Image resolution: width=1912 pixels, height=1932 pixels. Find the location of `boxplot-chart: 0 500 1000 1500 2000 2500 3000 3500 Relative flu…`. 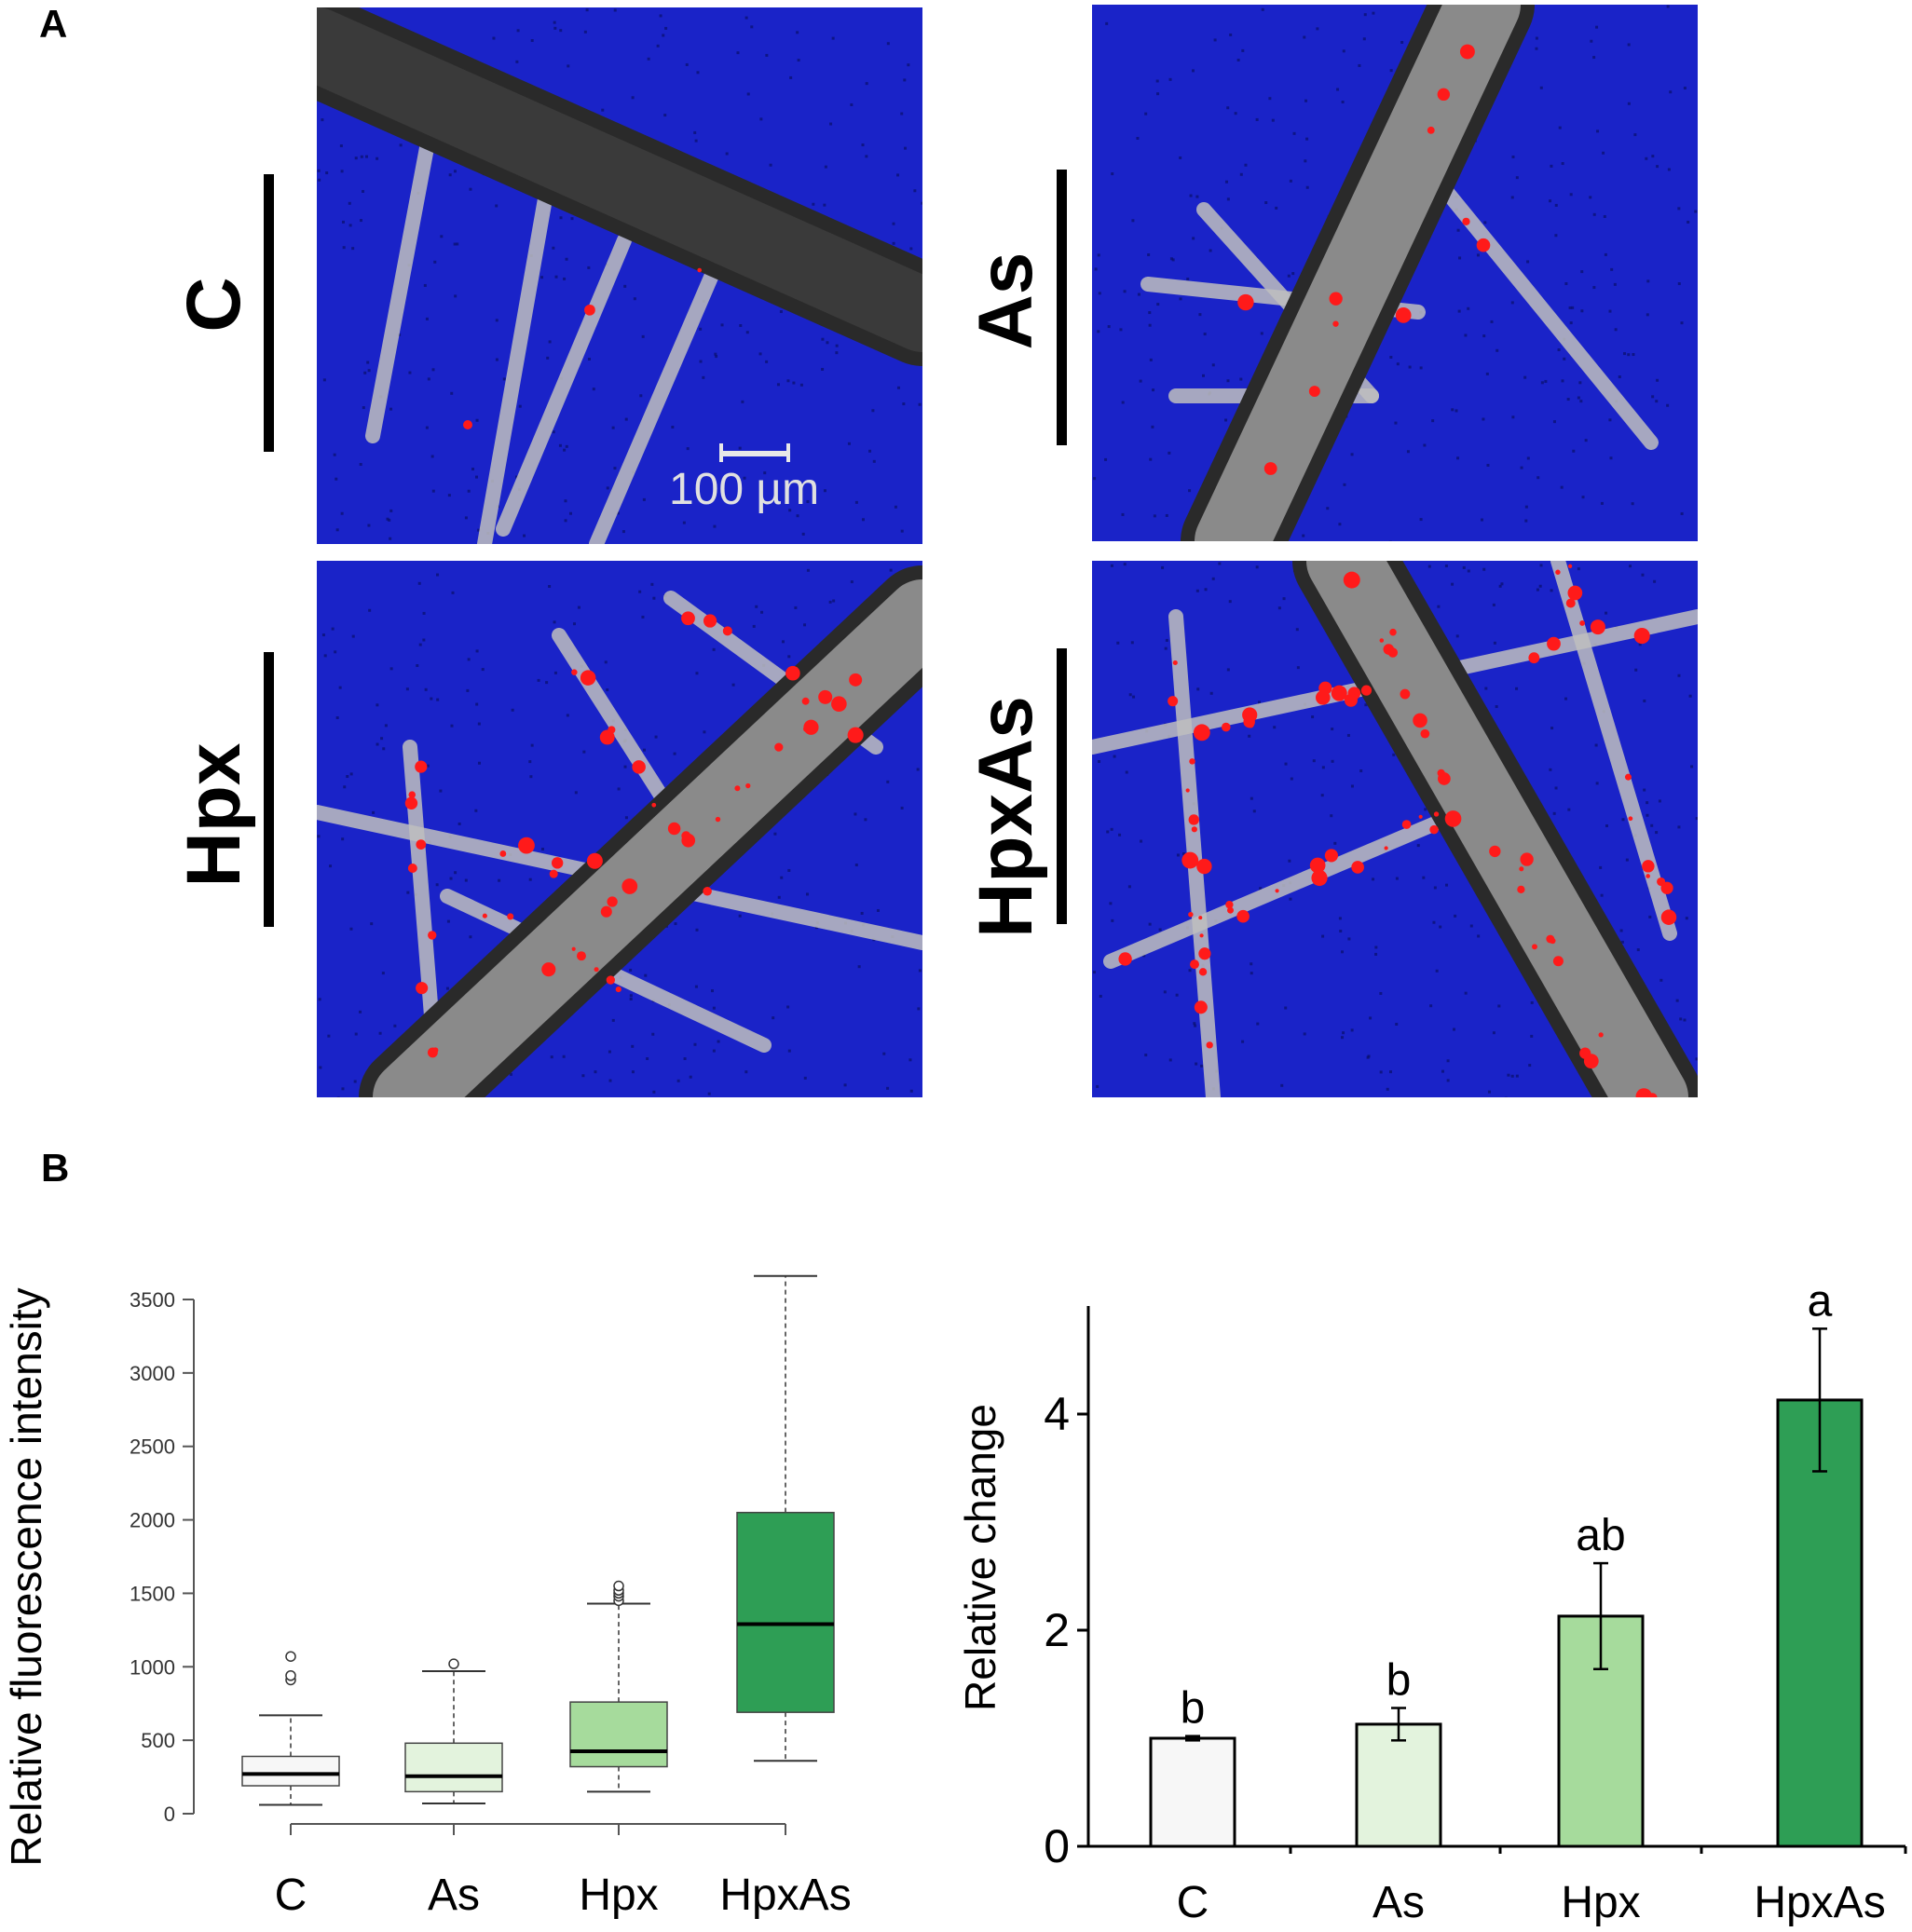

boxplot-chart: 0 500 1000 1500 2000 2500 3000 3500 Relative flu… is located at coordinates (427, 1597).